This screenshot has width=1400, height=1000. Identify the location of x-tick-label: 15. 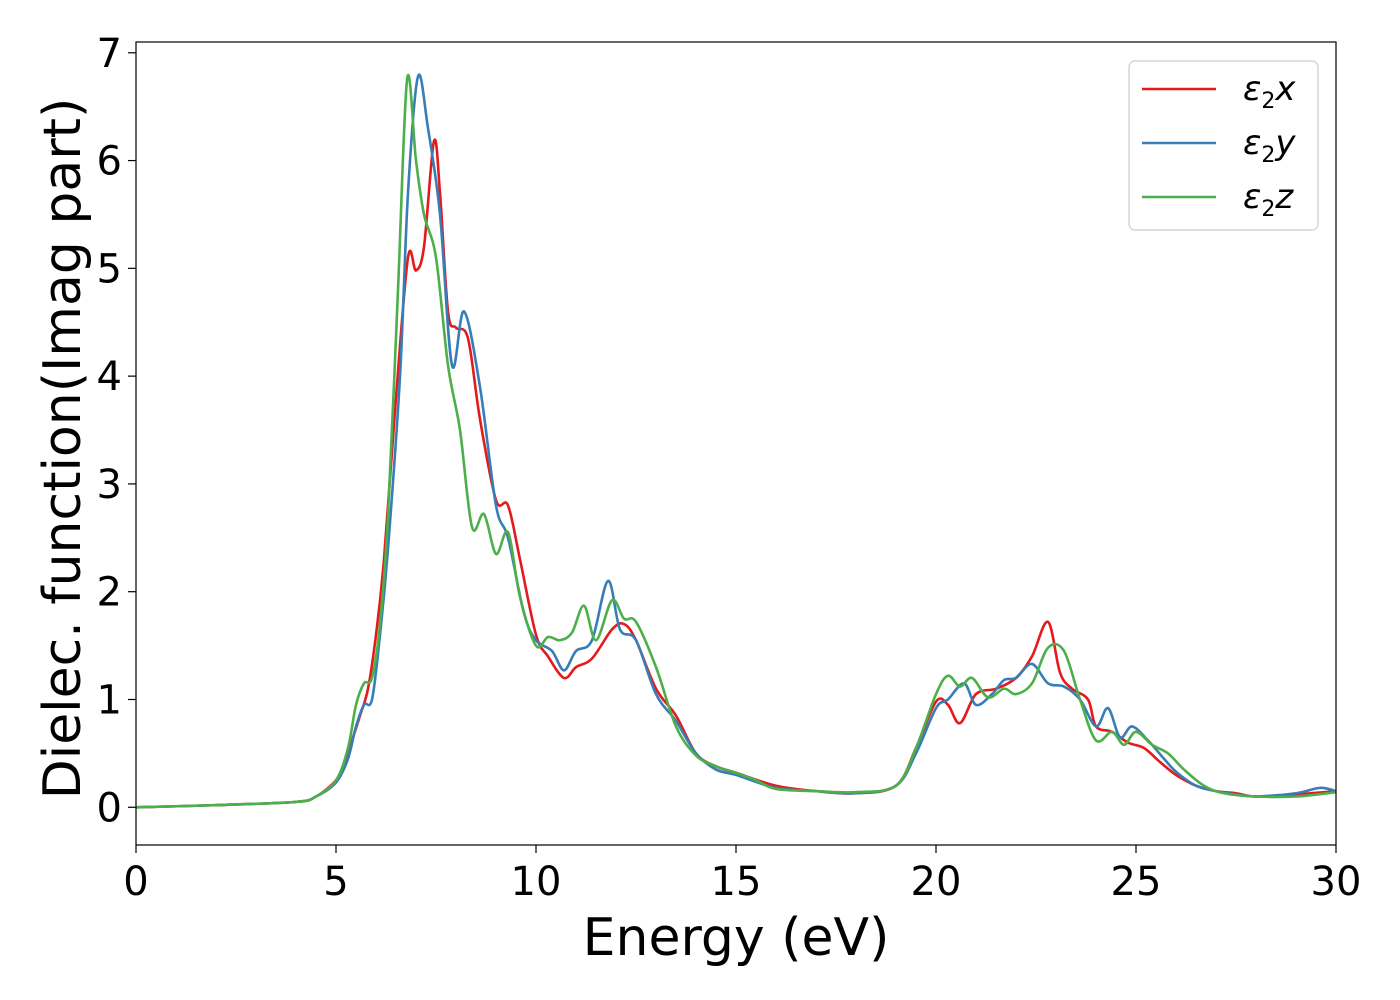
(736, 882).